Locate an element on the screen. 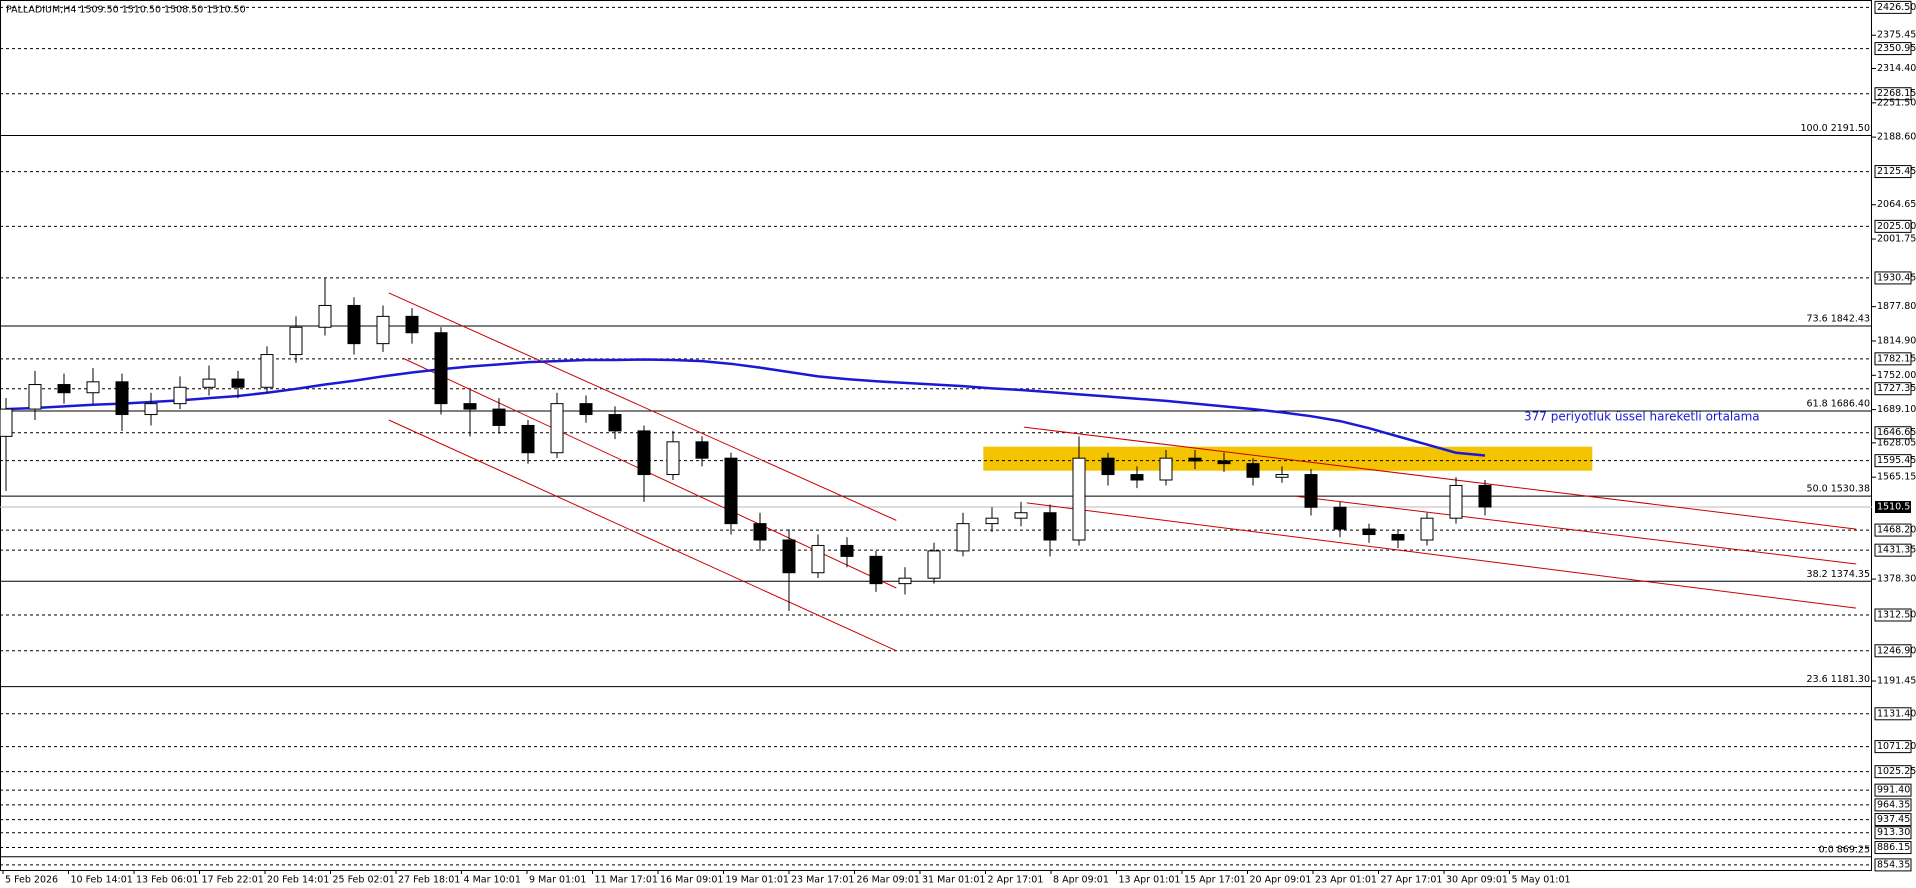 This screenshot has width=1916, height=888. fib-label: 61.8 1686.40 is located at coordinates (1838, 404).